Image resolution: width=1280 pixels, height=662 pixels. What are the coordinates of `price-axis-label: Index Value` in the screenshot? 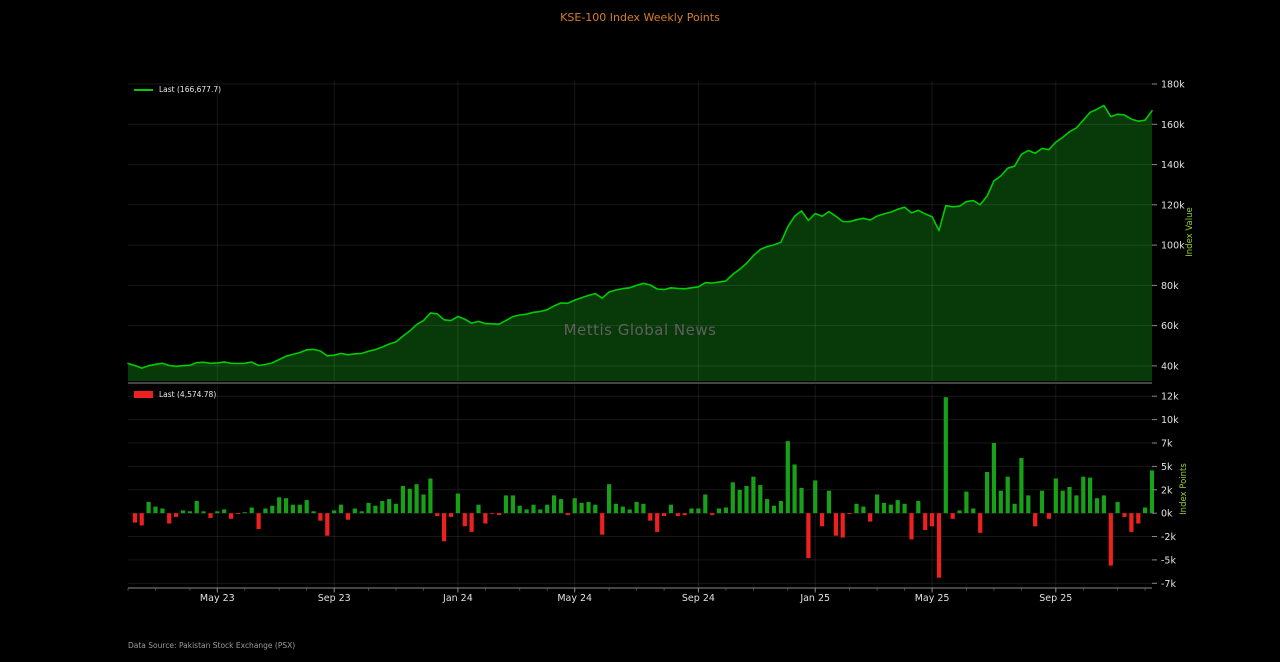 It's located at (1190, 232).